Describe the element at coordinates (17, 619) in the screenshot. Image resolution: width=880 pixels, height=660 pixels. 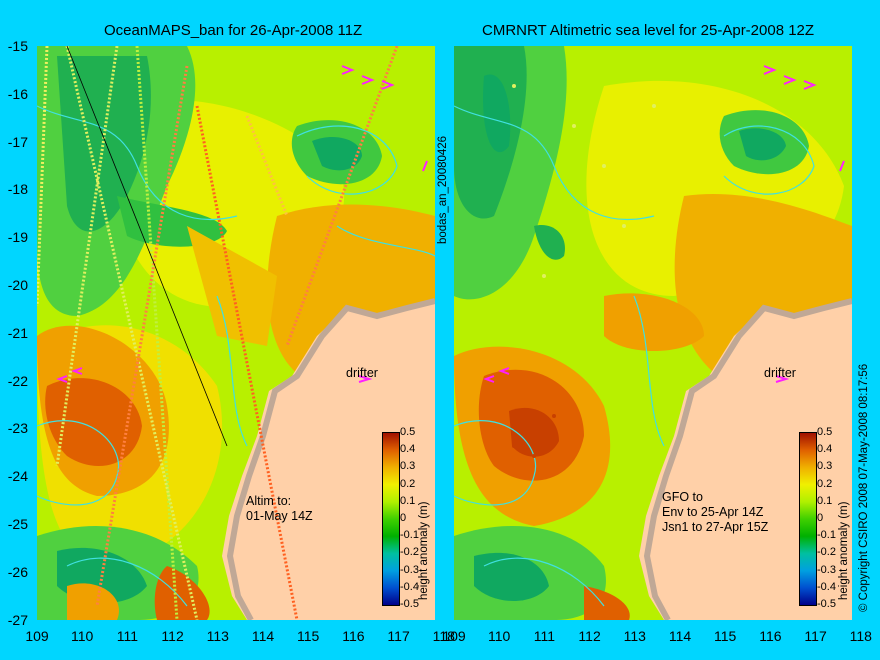
I see `y-tick-label: -27` at that location.